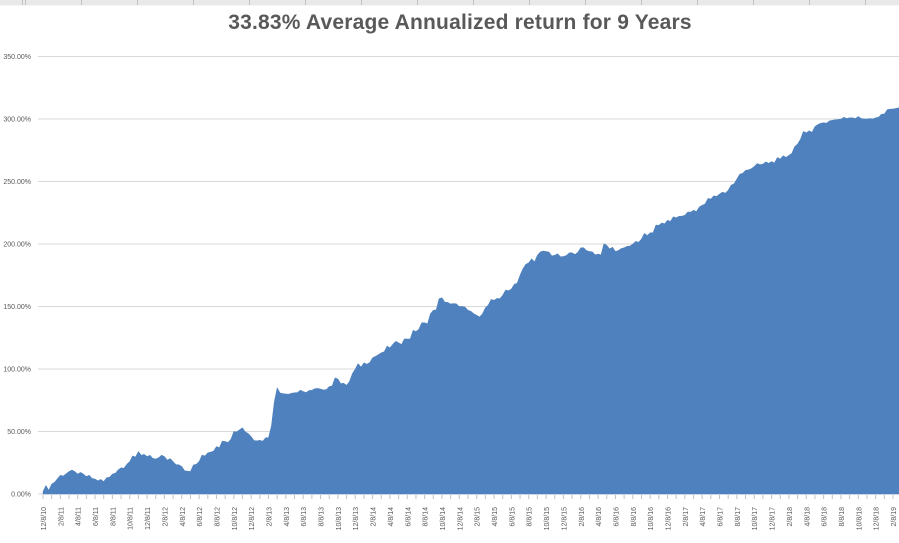  I want to click on x-axis-label: 6/8/12, so click(200, 517).